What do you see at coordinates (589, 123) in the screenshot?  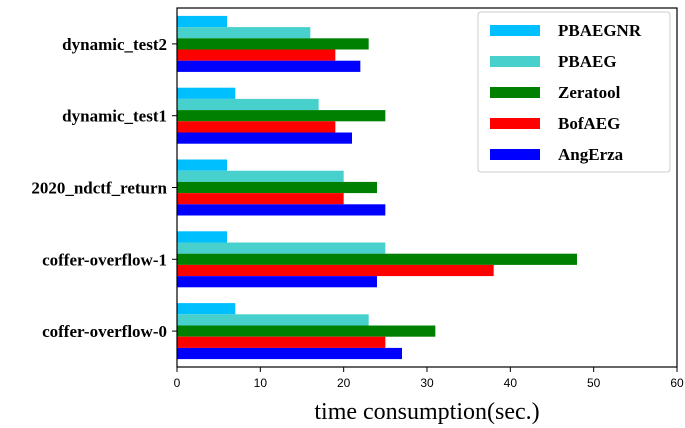 I see `legend-label-bofaeg: BofAEG` at bounding box center [589, 123].